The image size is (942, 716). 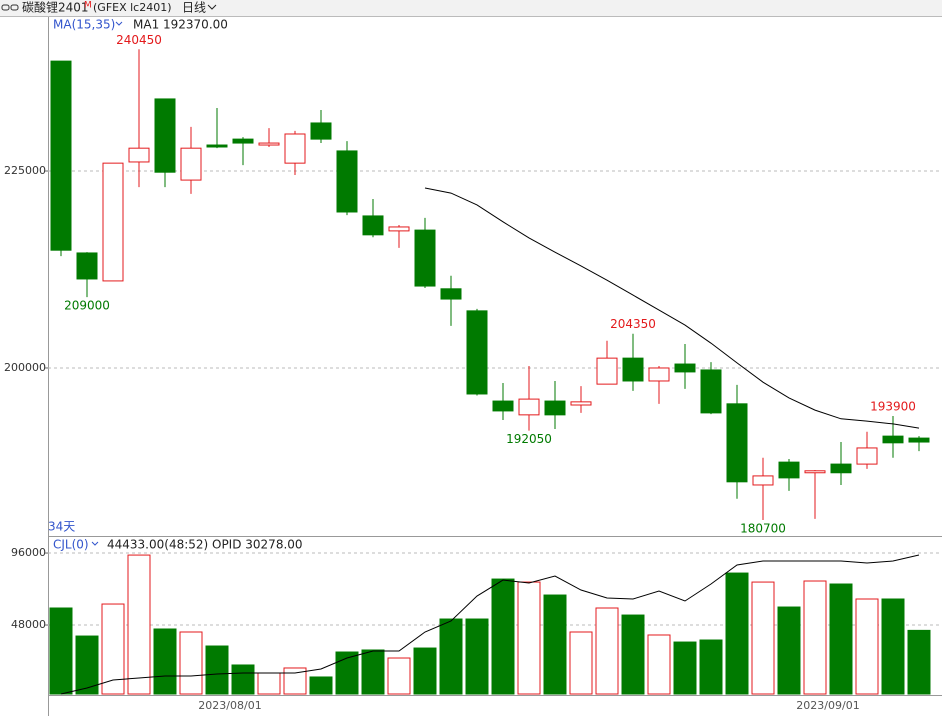 What do you see at coordinates (471, 8) in the screenshot?
I see `title-bar` at bounding box center [471, 8].